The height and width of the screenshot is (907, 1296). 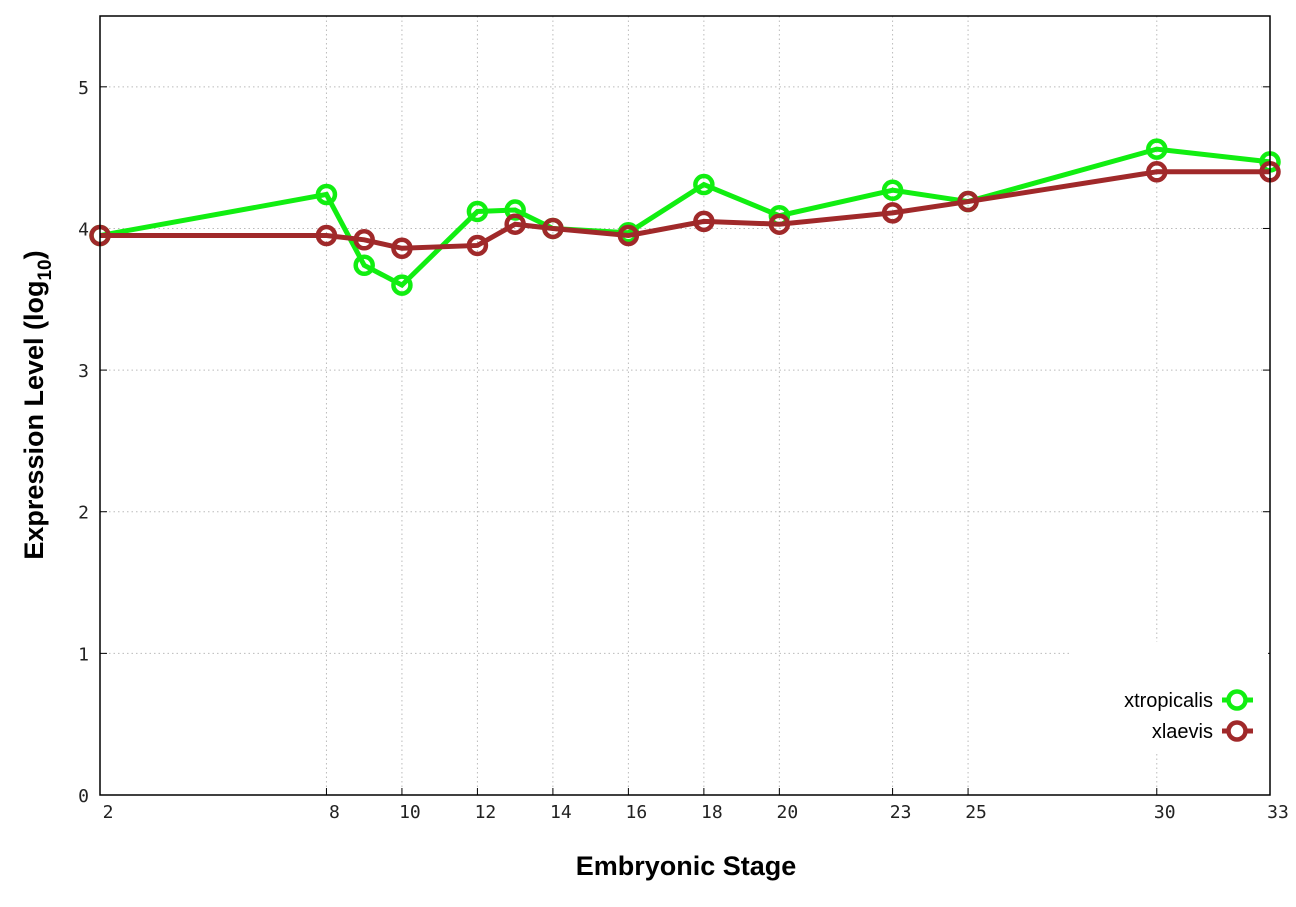 What do you see at coordinates (1188, 716) in the screenshot?
I see `legend: xtropicalis xlaevis` at bounding box center [1188, 716].